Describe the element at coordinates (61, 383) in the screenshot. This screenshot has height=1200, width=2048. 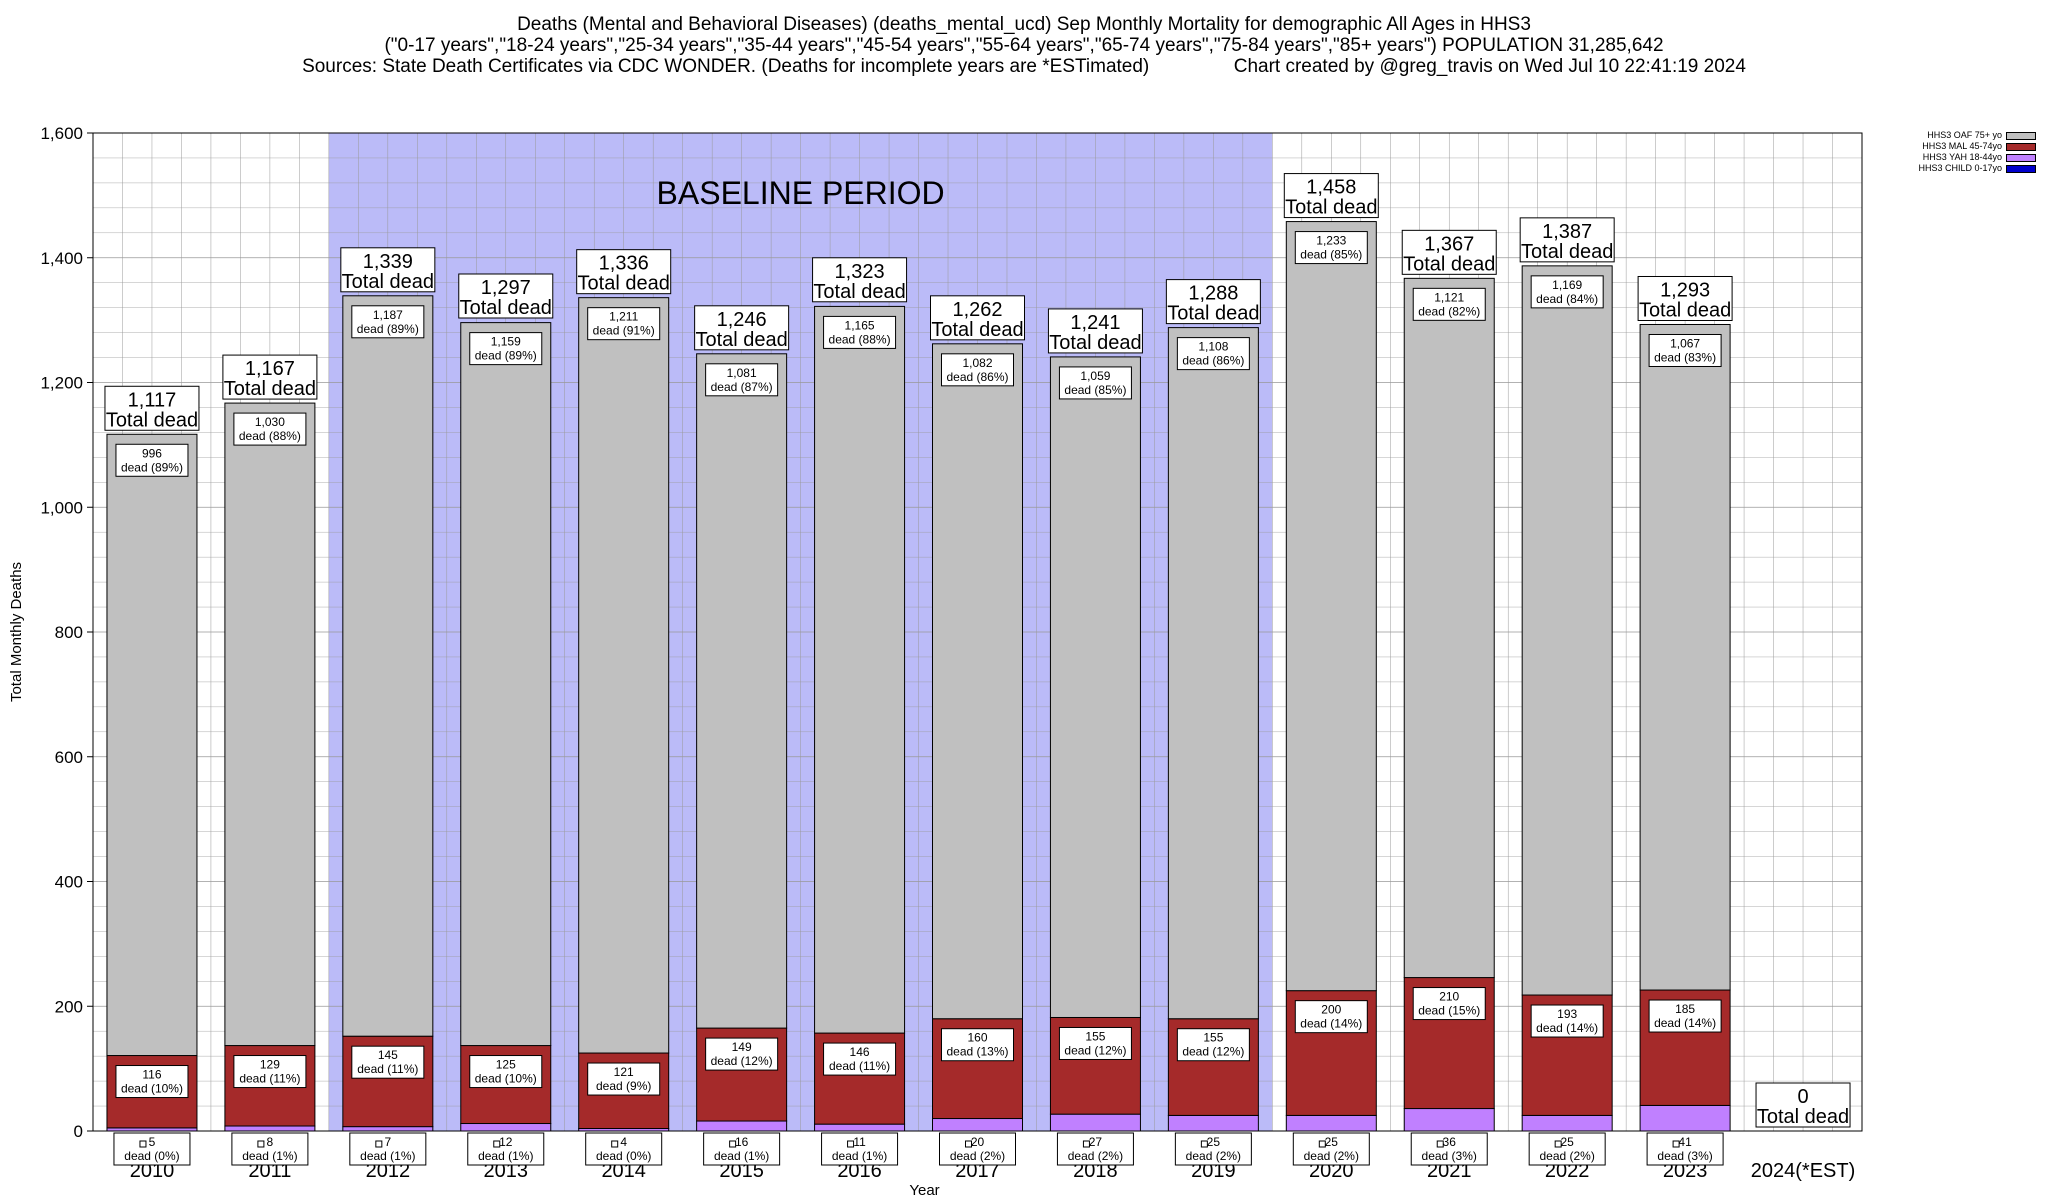
I see `y-tick-label: 1,200` at that location.